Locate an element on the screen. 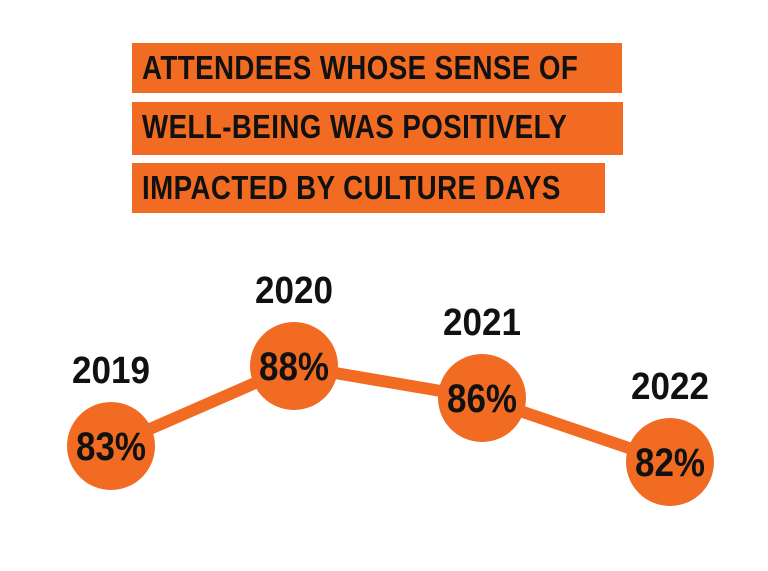 Image resolution: width=768 pixels, height=571 pixels. data-point-group-2019: 83% 2019 is located at coordinates (111, 420).